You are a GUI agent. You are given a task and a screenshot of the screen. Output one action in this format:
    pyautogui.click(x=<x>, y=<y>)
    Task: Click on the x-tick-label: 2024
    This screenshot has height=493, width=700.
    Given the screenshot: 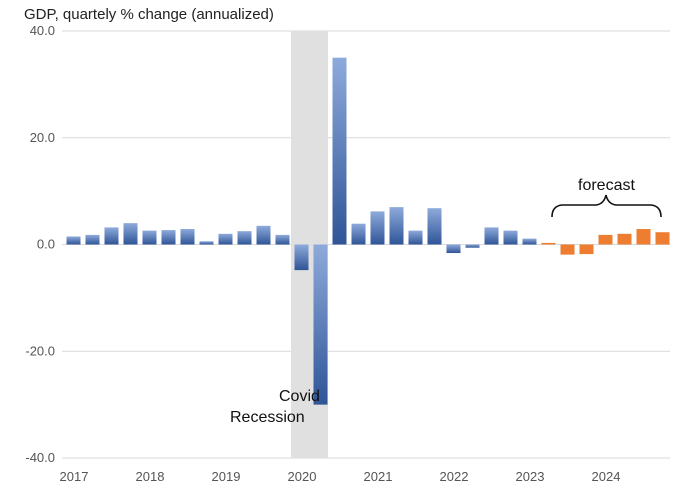 What is the action you would take?
    pyautogui.click(x=606, y=476)
    